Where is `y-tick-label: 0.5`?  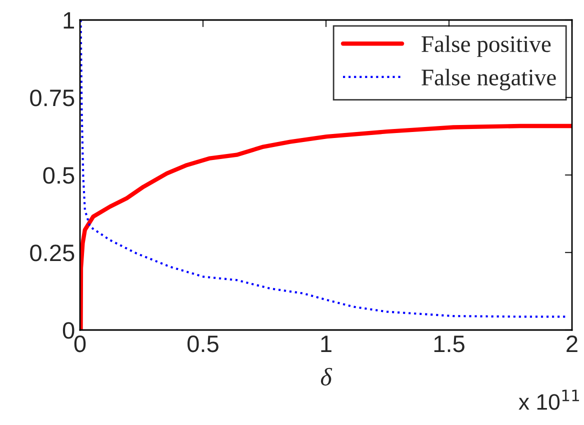 y-tick-label: 0.5 is located at coordinates (58, 175).